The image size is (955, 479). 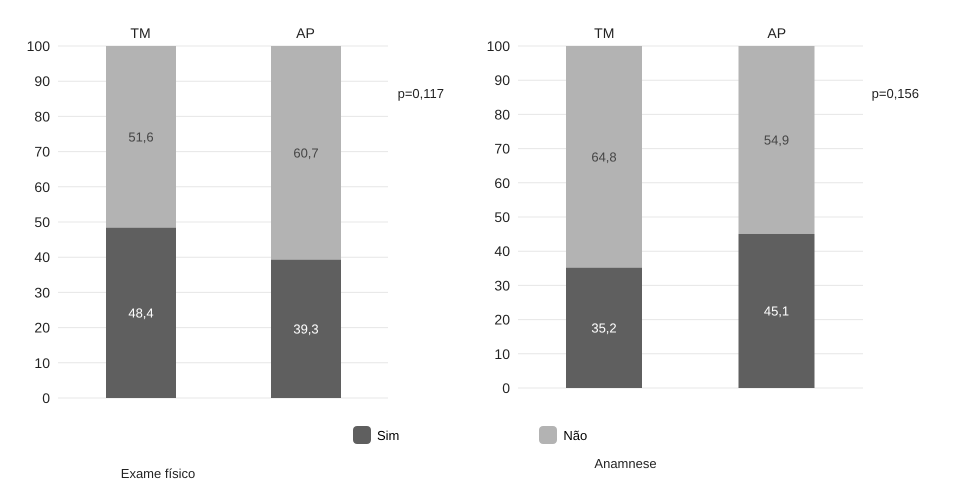 What do you see at coordinates (158, 472) in the screenshot?
I see `text: Exame físico` at bounding box center [158, 472].